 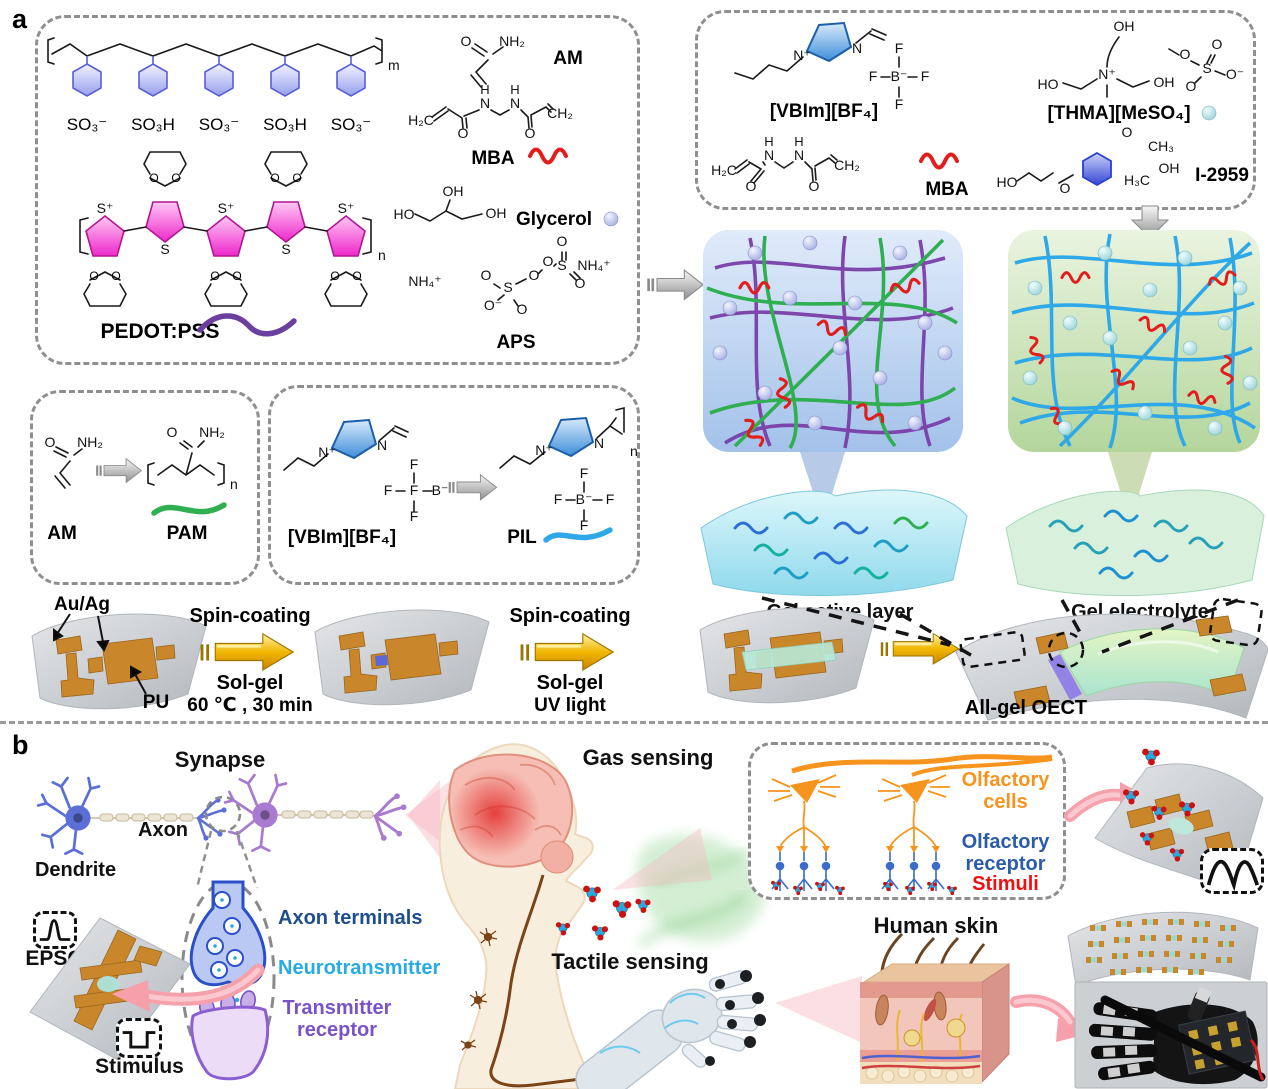 I want to click on pam-box-art: O NH₂ AM O NH₂ n PAM, so click(x=141, y=484).